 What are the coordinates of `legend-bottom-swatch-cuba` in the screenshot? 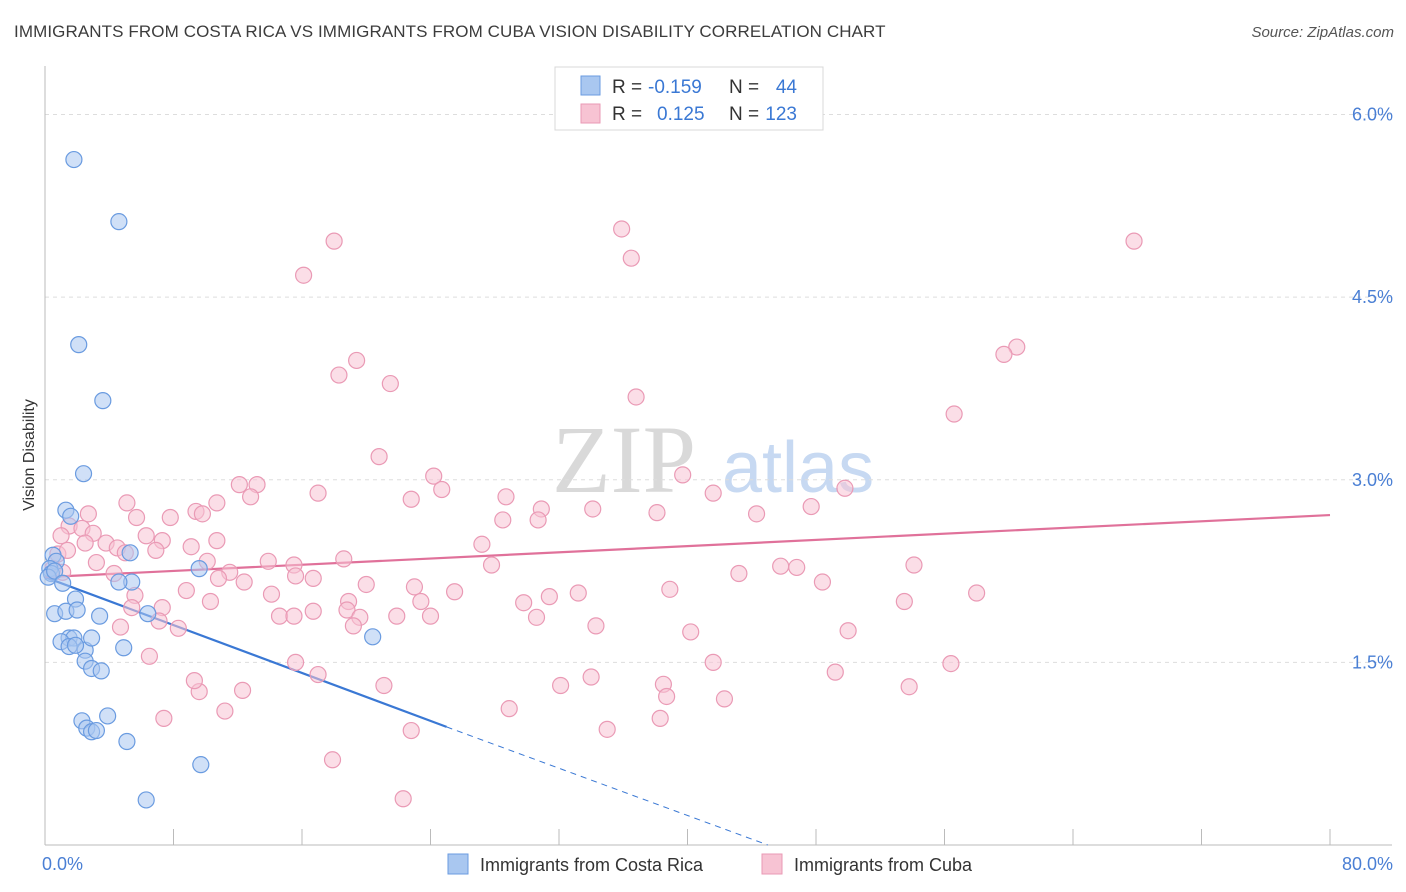 It's located at (772, 864).